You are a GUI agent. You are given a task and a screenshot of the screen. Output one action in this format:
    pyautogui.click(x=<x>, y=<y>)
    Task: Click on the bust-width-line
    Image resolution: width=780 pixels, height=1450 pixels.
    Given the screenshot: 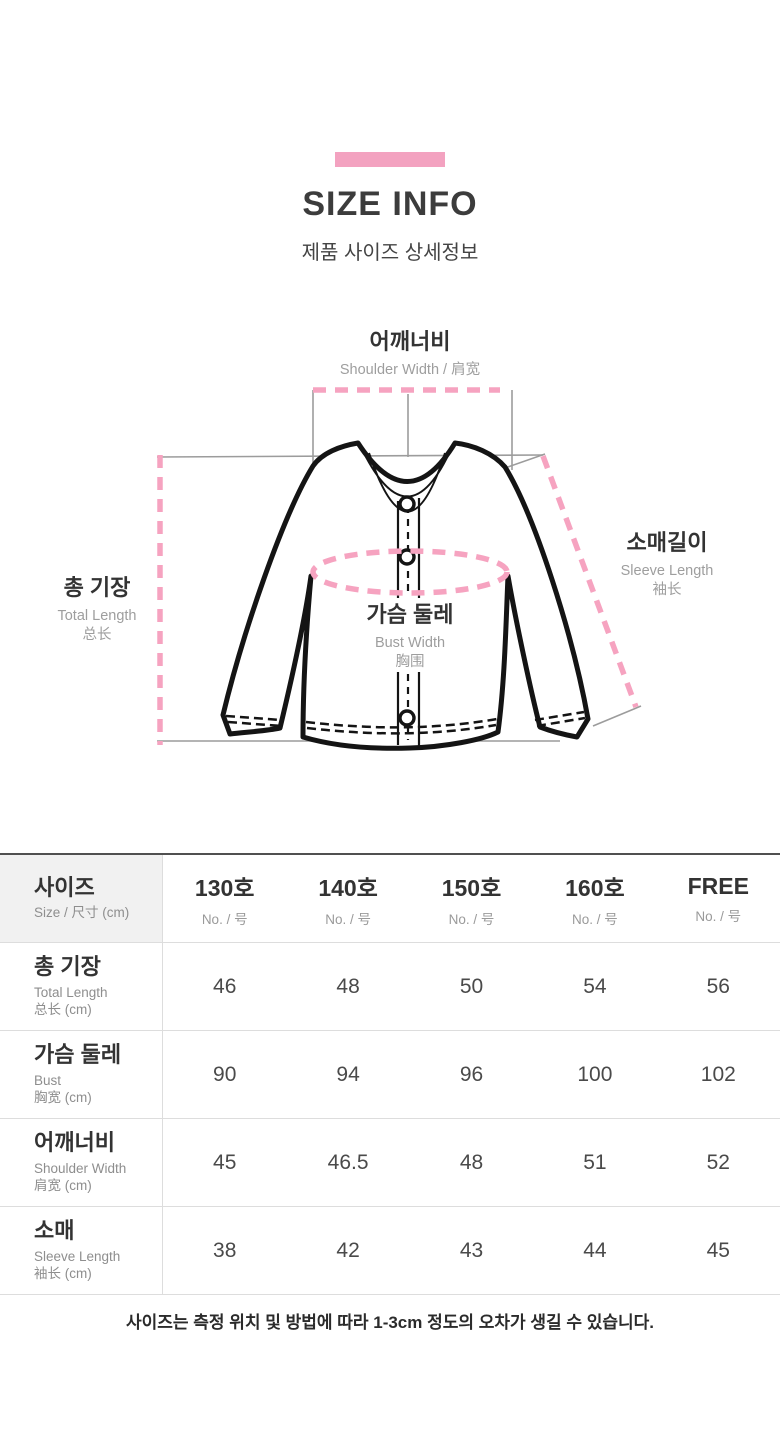 What is the action you would take?
    pyautogui.click(x=410, y=572)
    